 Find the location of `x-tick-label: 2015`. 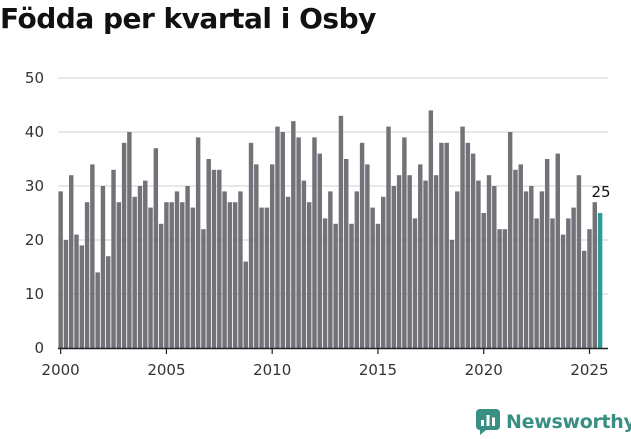

x-tick-label: 2015 is located at coordinates (378, 370).